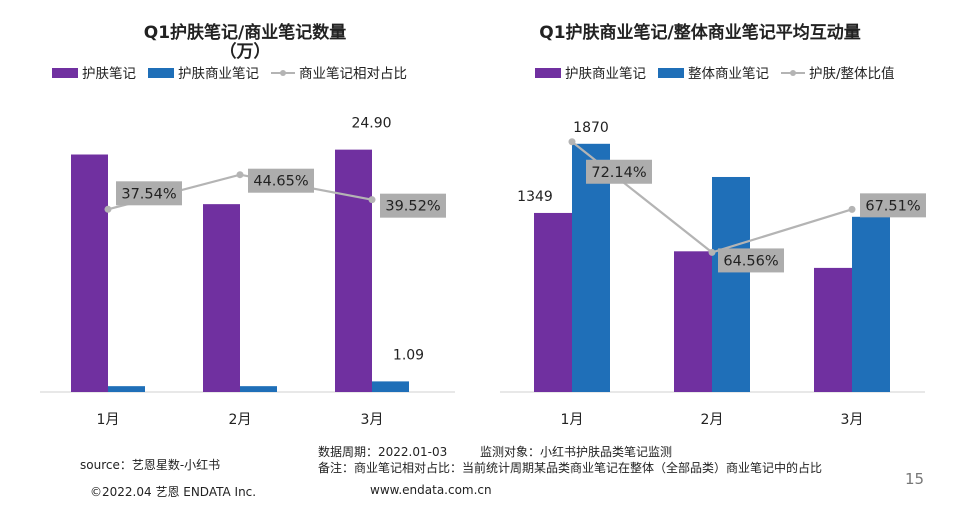 Image resolution: width=959 pixels, height=513 pixels. I want to click on bar-value-label-2-2: 1870, so click(591, 128).